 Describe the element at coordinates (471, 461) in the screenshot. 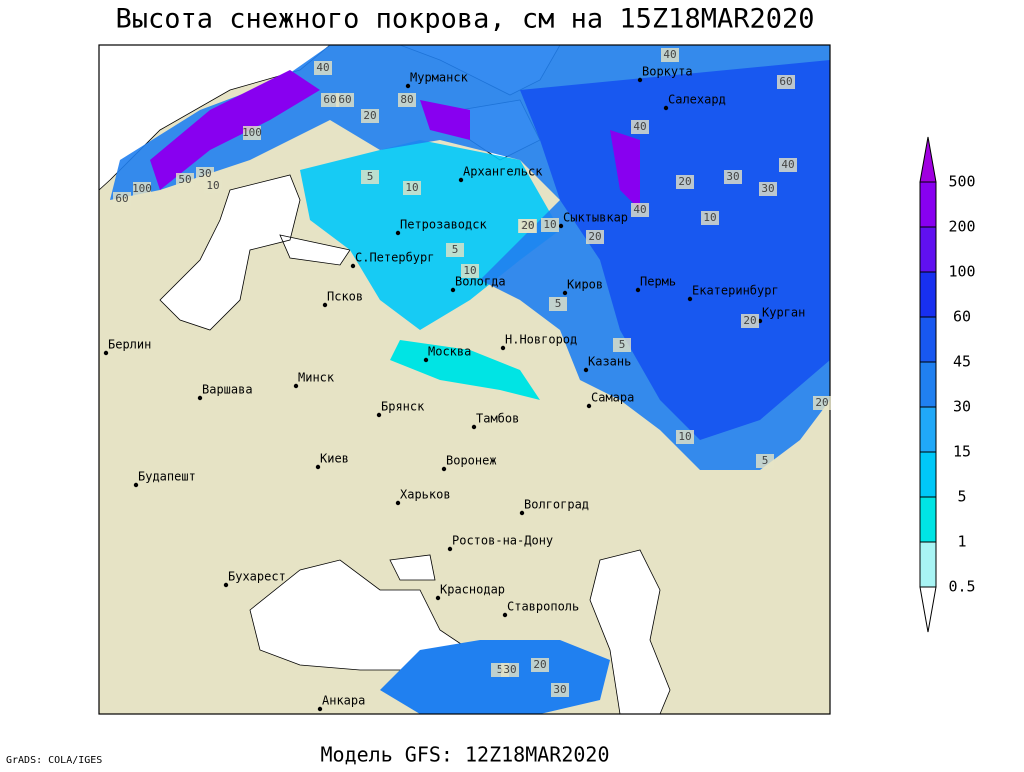

I see `city-label: Воронеж` at that location.